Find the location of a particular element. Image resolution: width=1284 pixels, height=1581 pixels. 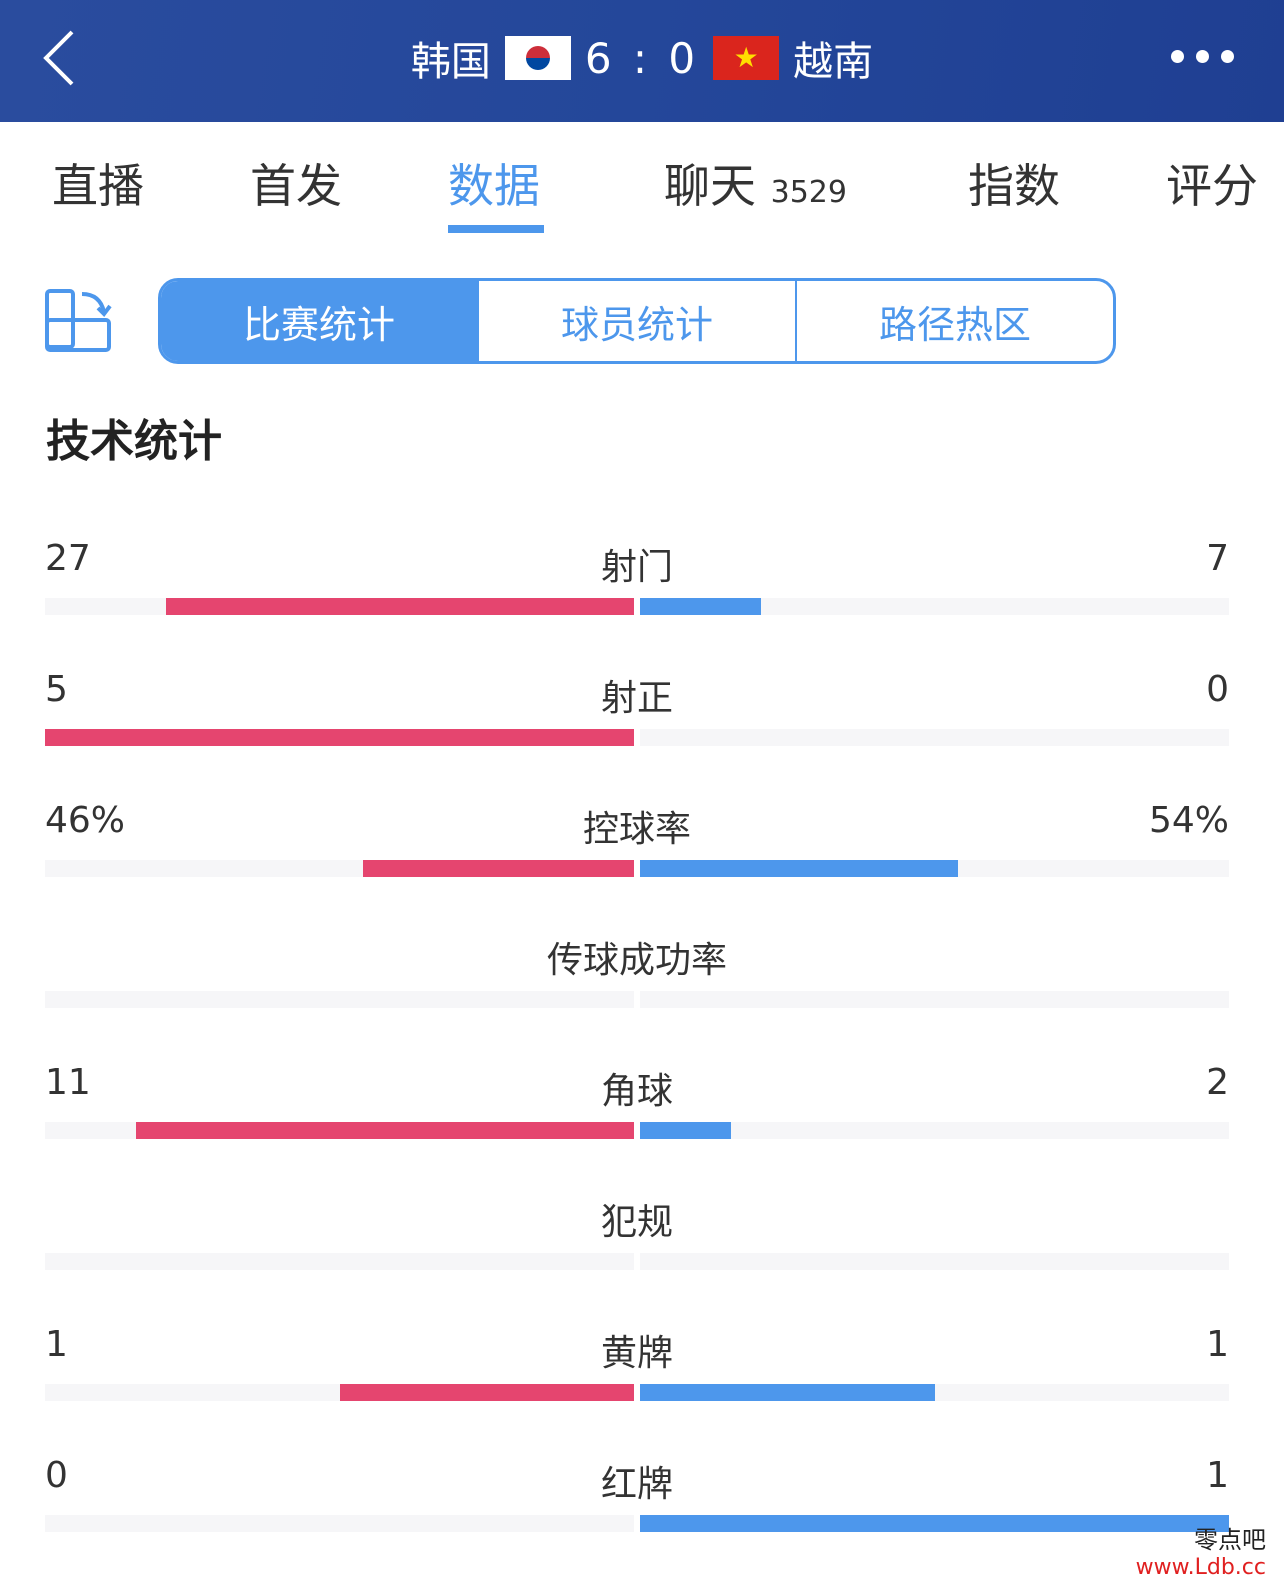

korea-flag-icon is located at coordinates (537, 58).